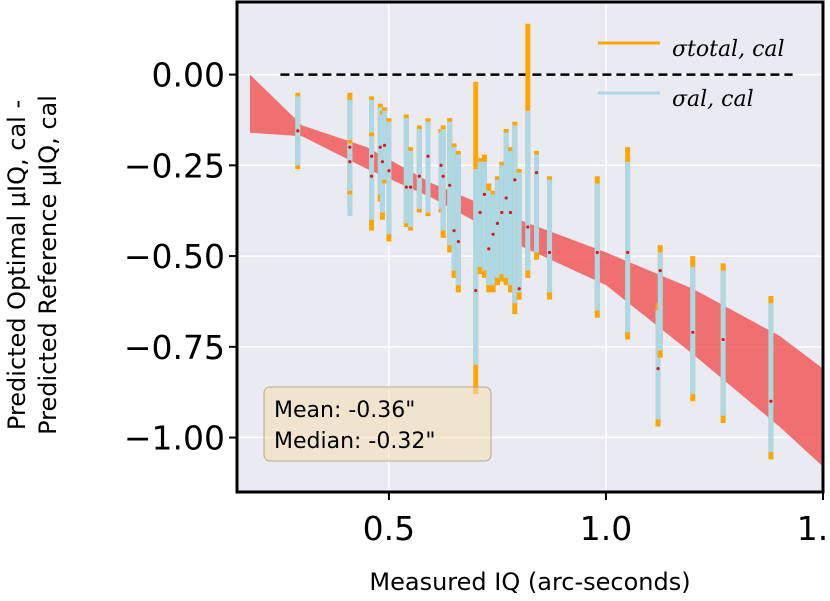 The width and height of the screenshot is (830, 601). I want to click on x-tick-label: 0.5, so click(389, 528).